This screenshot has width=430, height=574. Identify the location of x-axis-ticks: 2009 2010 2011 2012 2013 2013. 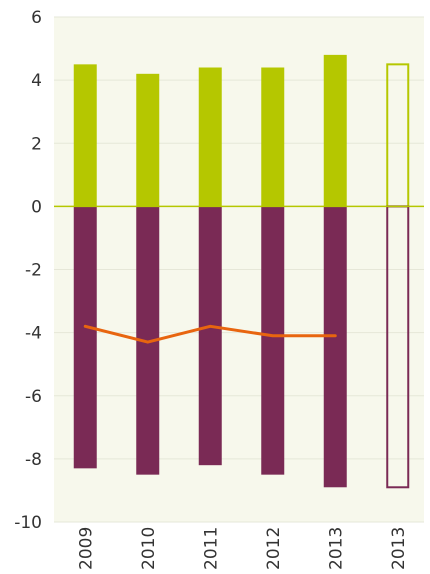
(242, 548).